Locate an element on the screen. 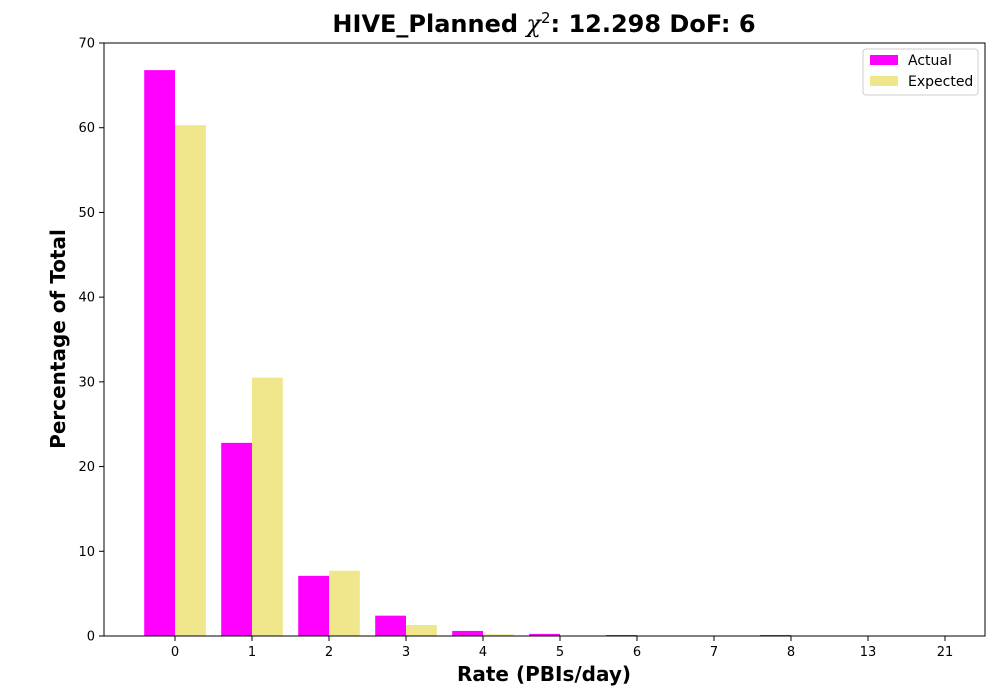 The image size is (1000, 700). y-tick-label-40: 40 is located at coordinates (86, 298).